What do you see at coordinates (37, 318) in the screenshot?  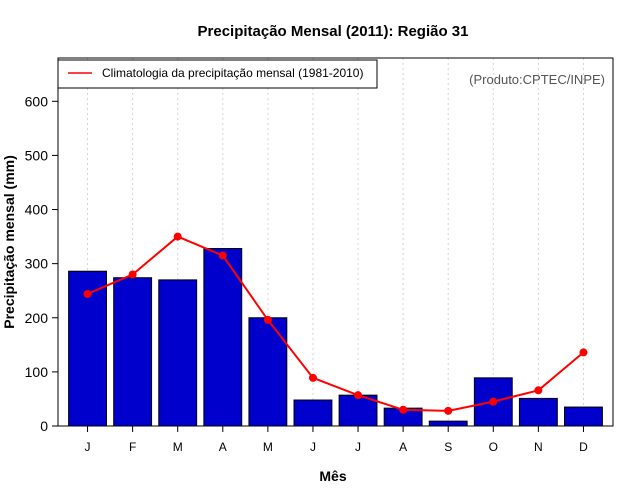 I see `y-tick-label: 200` at bounding box center [37, 318].